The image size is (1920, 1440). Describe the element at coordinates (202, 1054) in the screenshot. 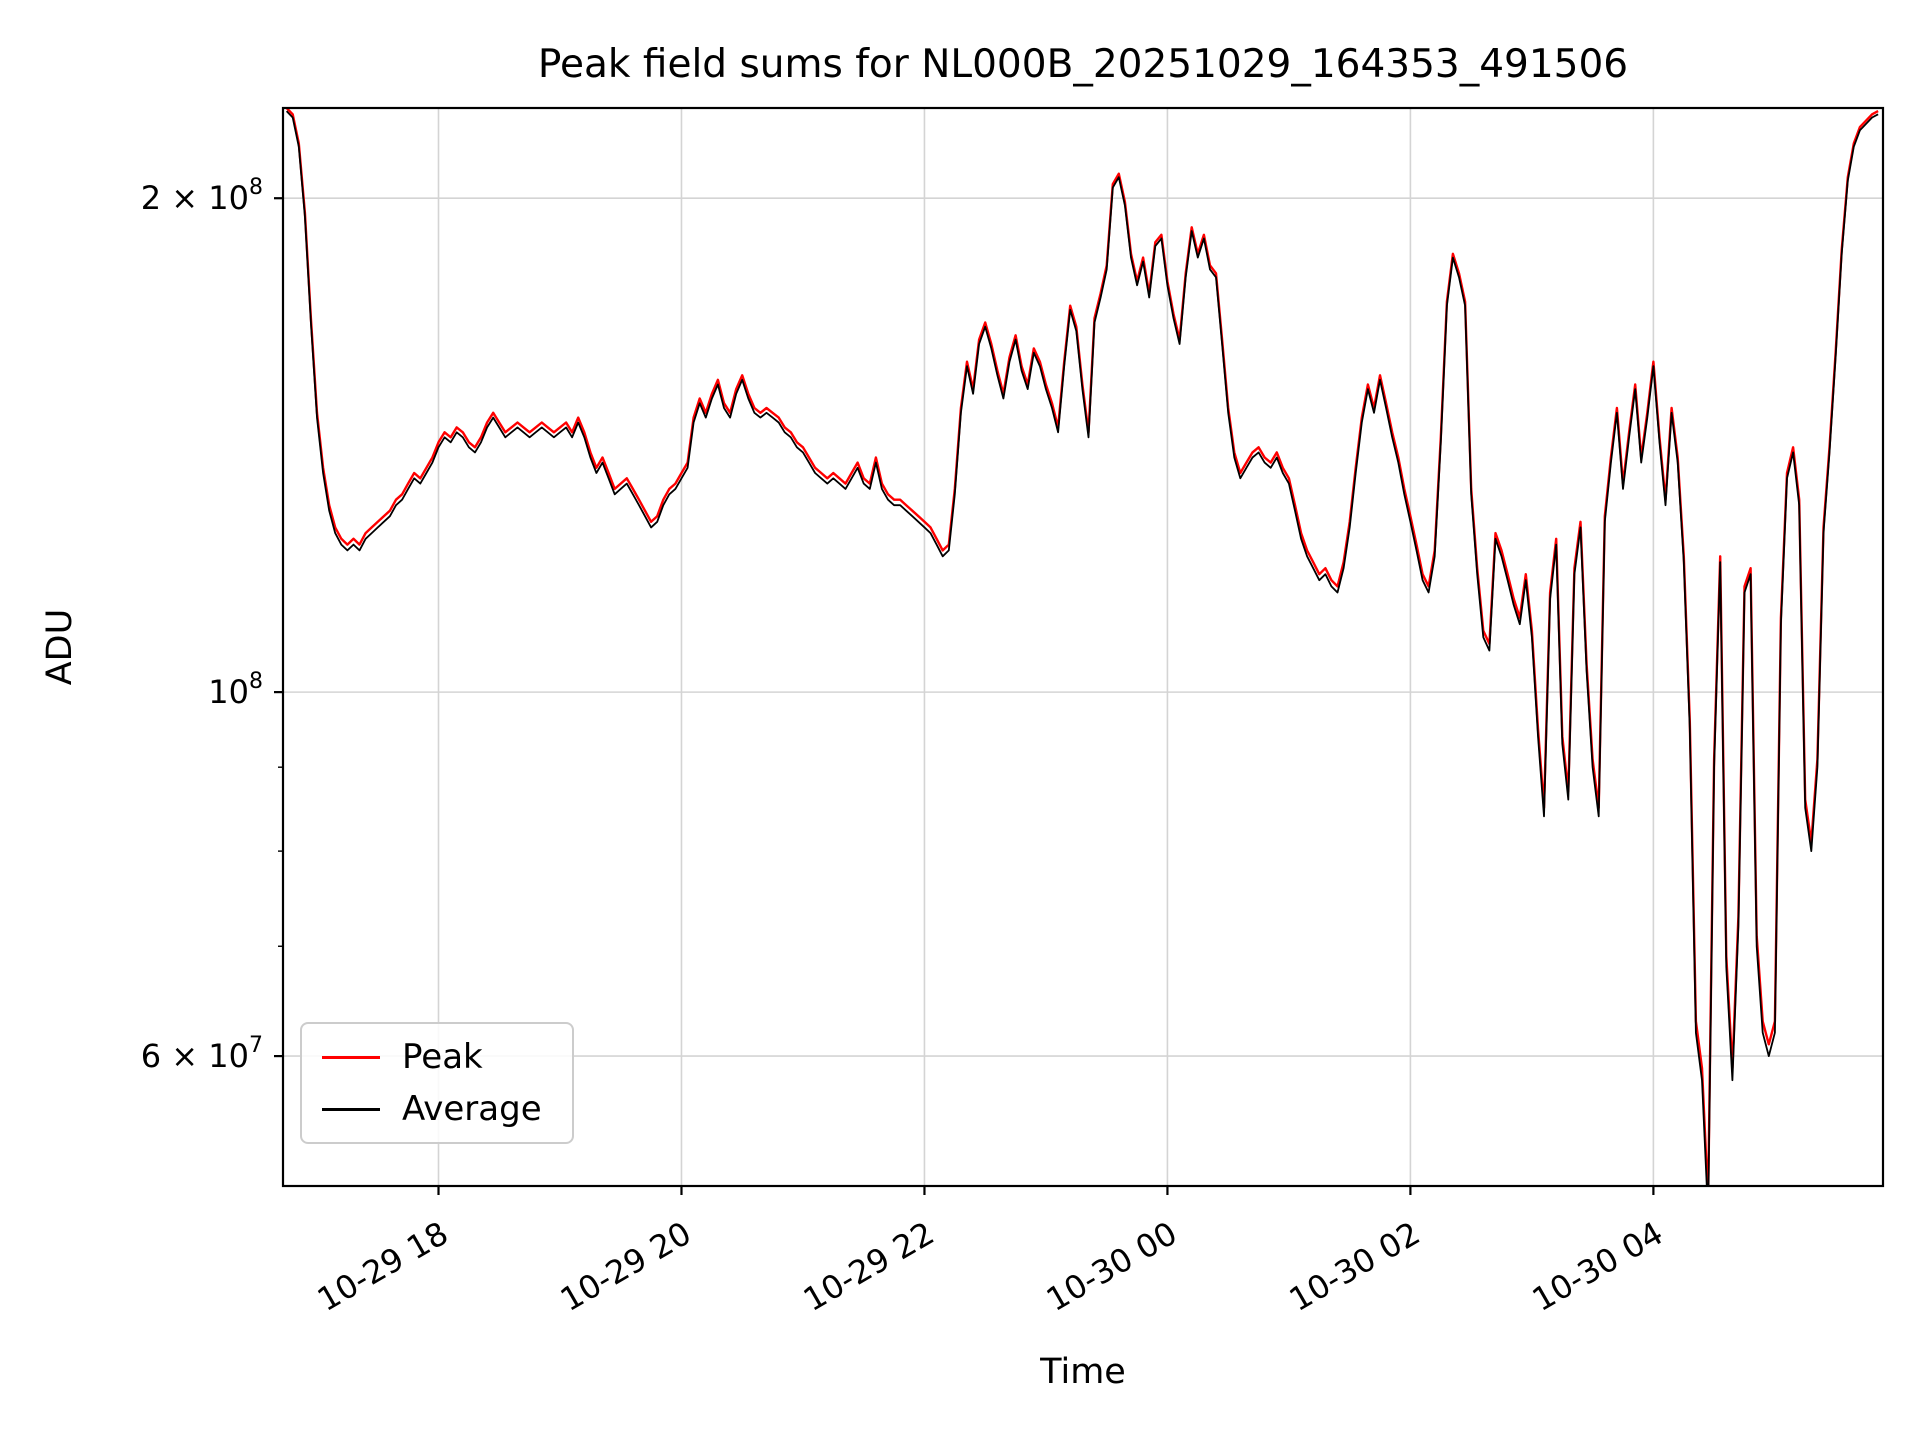

I see `y-tick-label: 6 × 107` at that location.